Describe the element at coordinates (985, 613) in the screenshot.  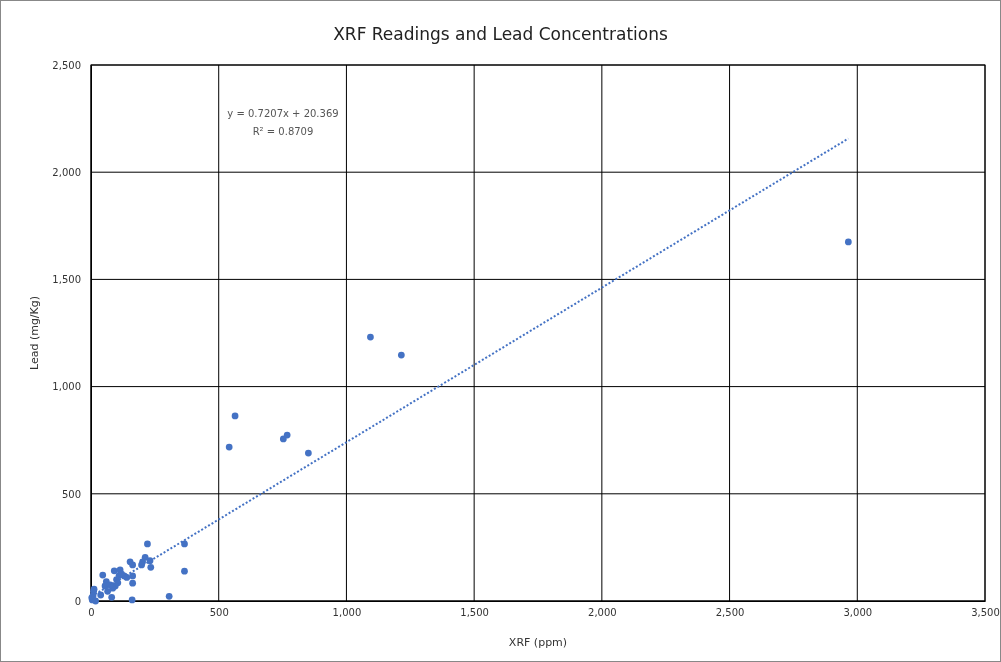
I see `x-tick-label: 3,500` at that location.